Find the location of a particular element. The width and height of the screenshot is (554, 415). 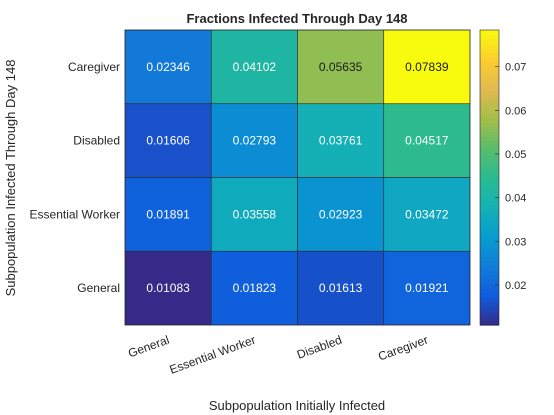

cell-value-label: 0.01606 is located at coordinates (168, 141).